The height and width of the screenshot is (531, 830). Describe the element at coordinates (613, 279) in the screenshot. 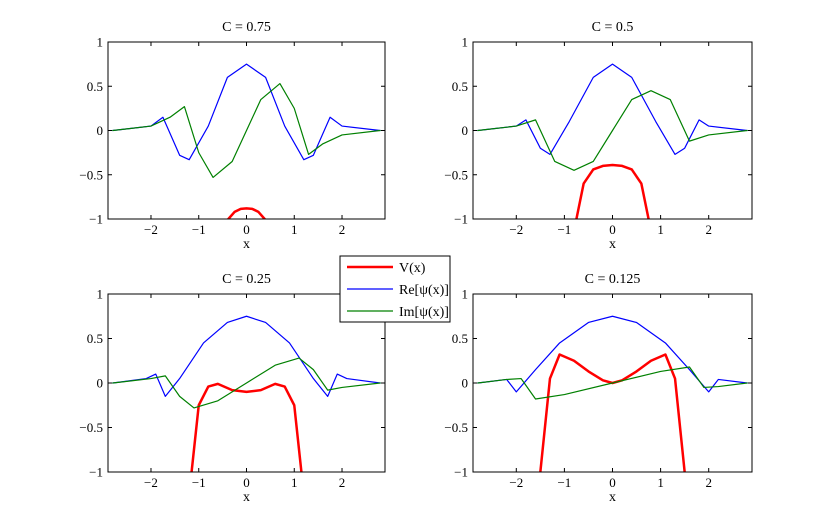

I see `panel-title: C = 0.125` at that location.